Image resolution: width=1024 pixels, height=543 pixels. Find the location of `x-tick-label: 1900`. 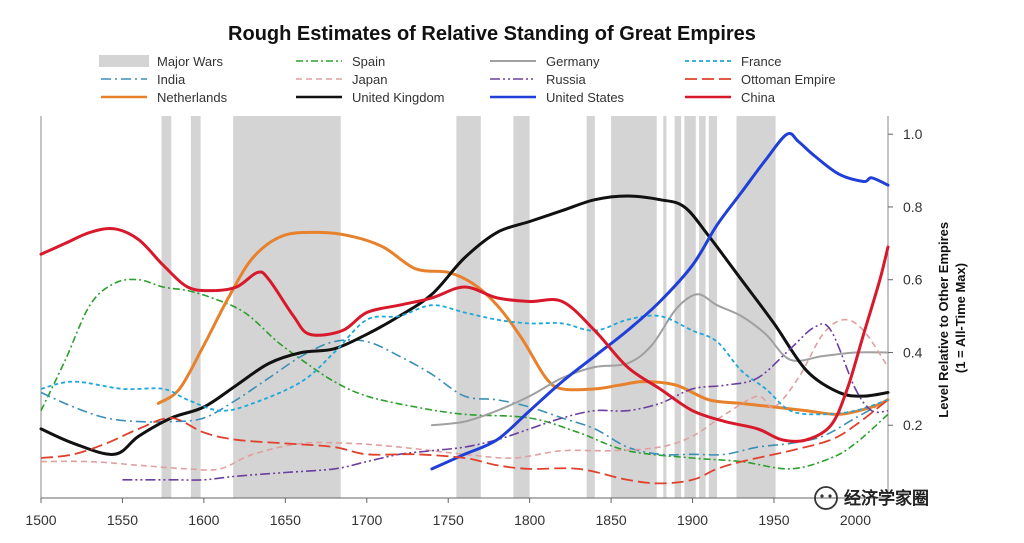

x-tick-label: 1900 is located at coordinates (692, 520).